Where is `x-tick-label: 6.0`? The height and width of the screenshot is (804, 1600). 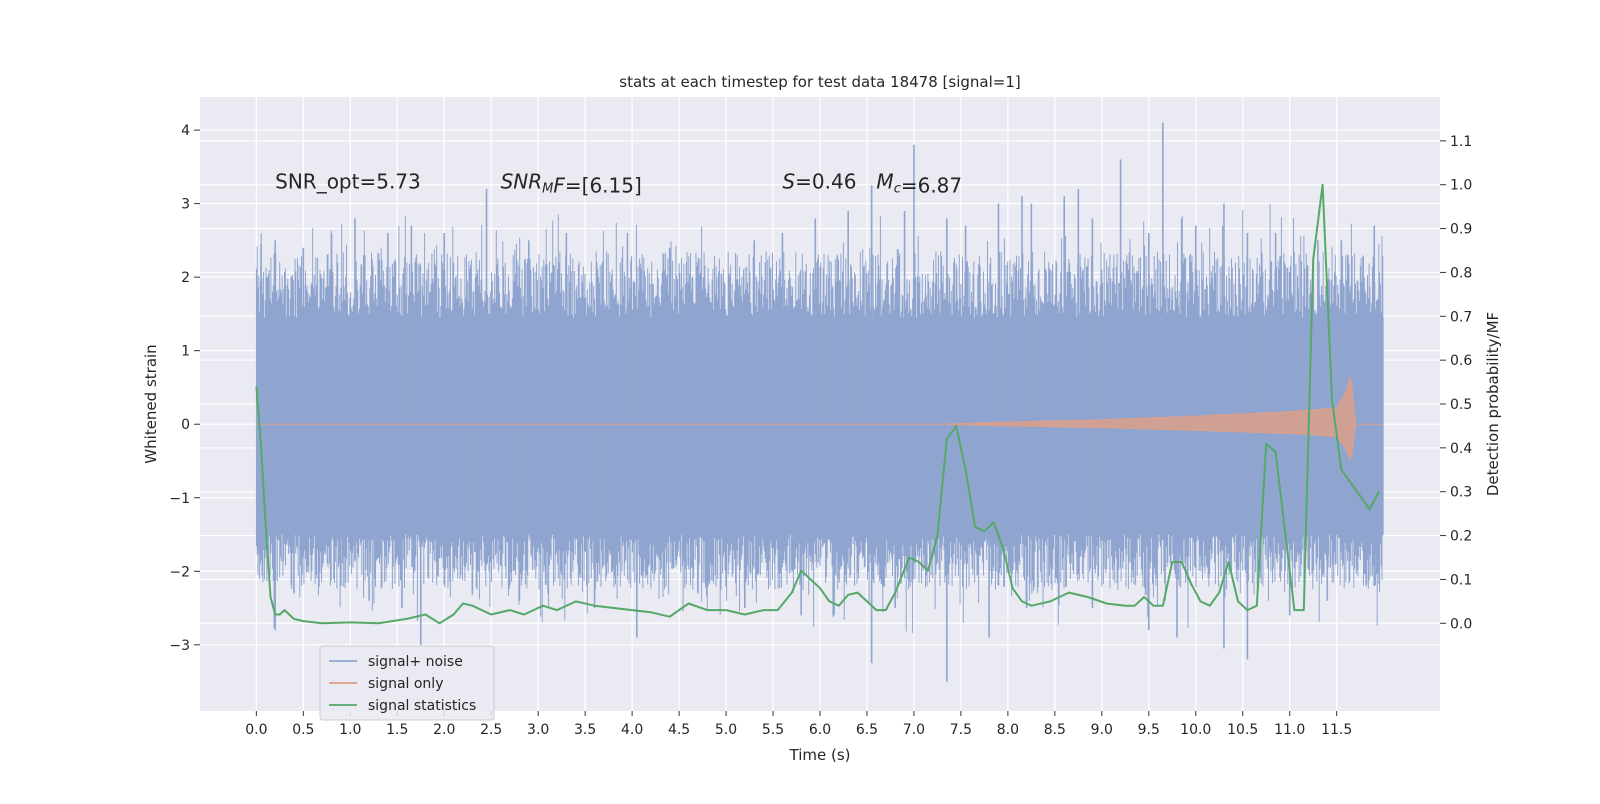
x-tick-label: 6.0 is located at coordinates (820, 730).